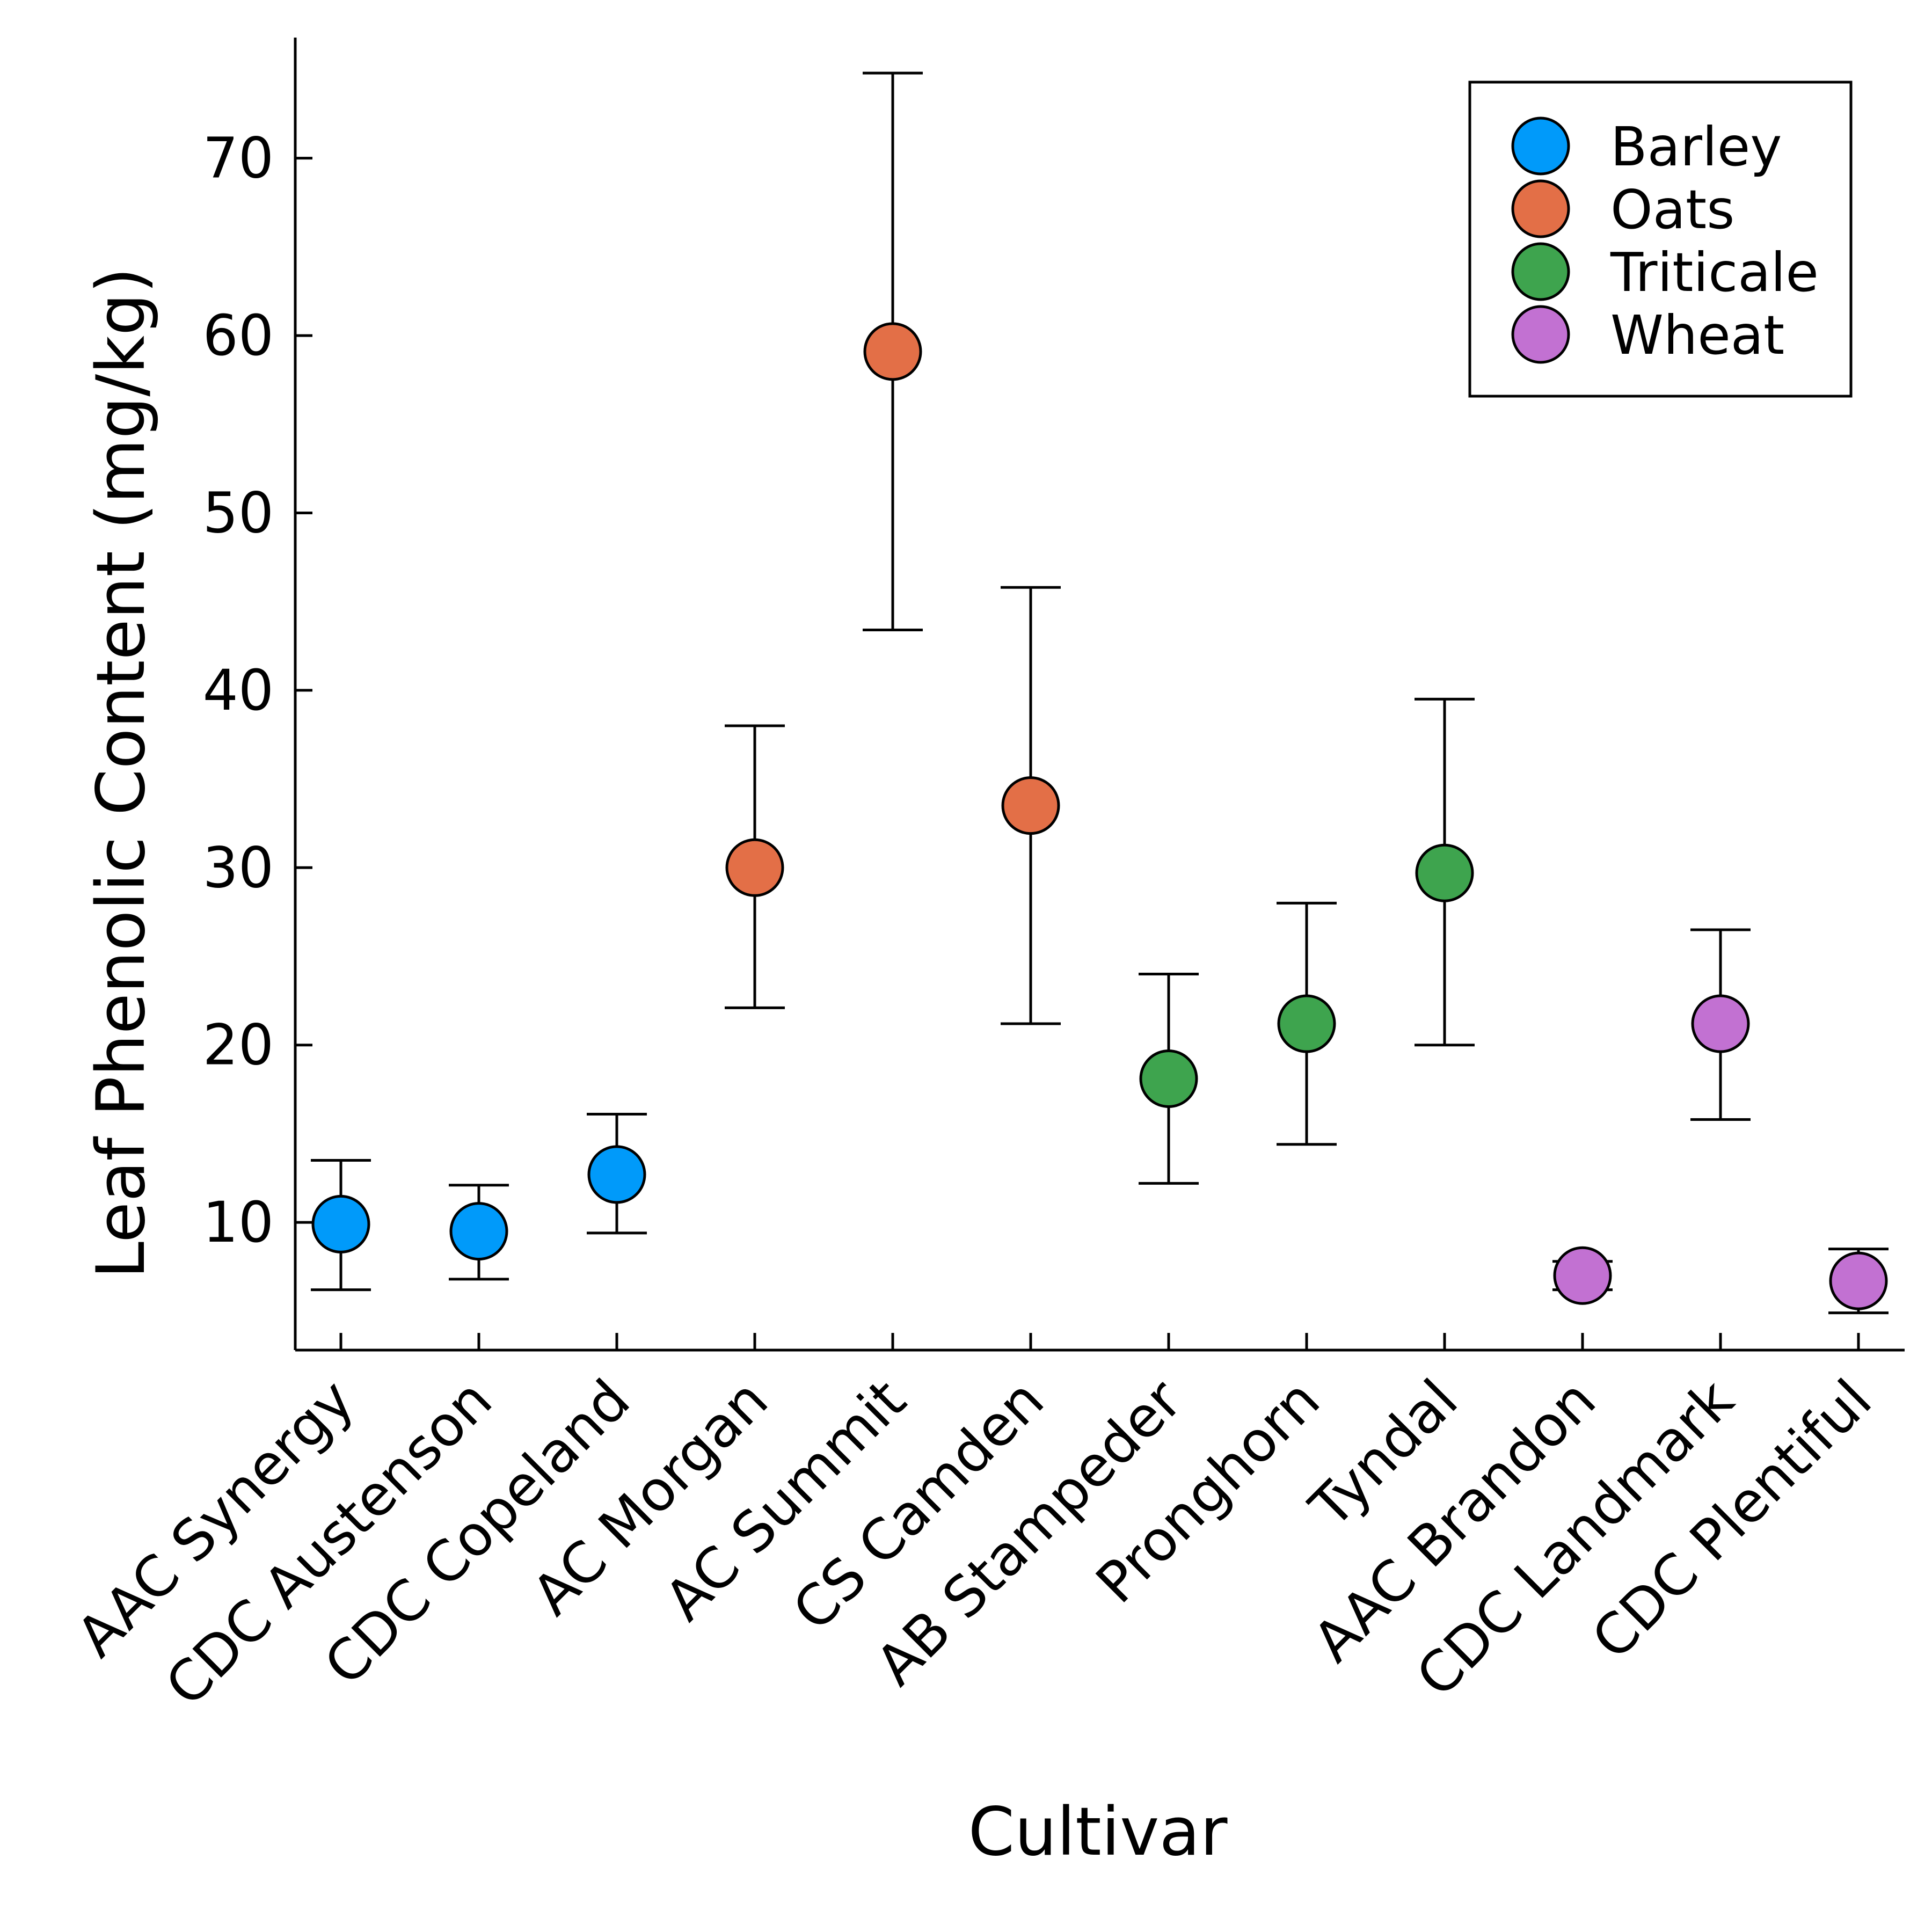 This screenshot has width=1932, height=1932. I want to click on legend-label-barley: Barley, so click(1696, 146).